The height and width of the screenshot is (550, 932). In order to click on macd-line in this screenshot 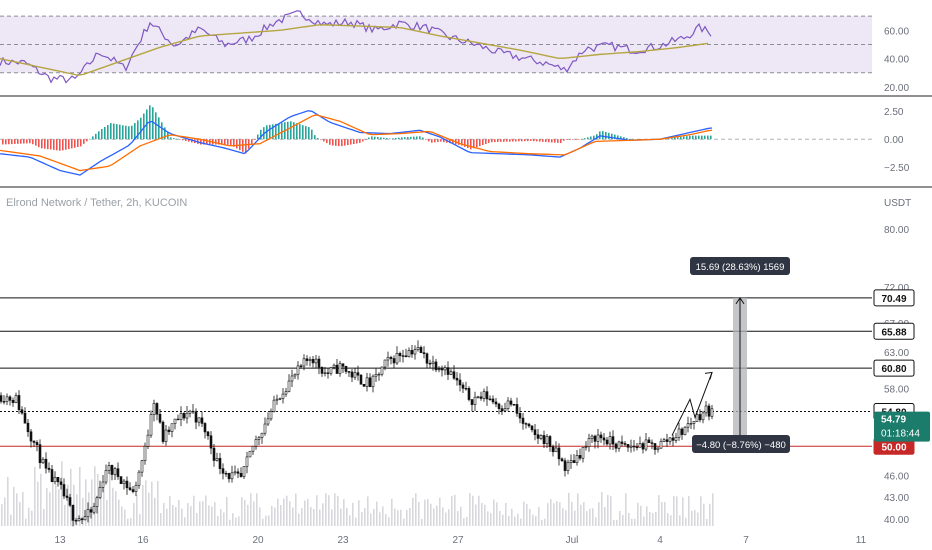, I will do `click(356, 143)`.